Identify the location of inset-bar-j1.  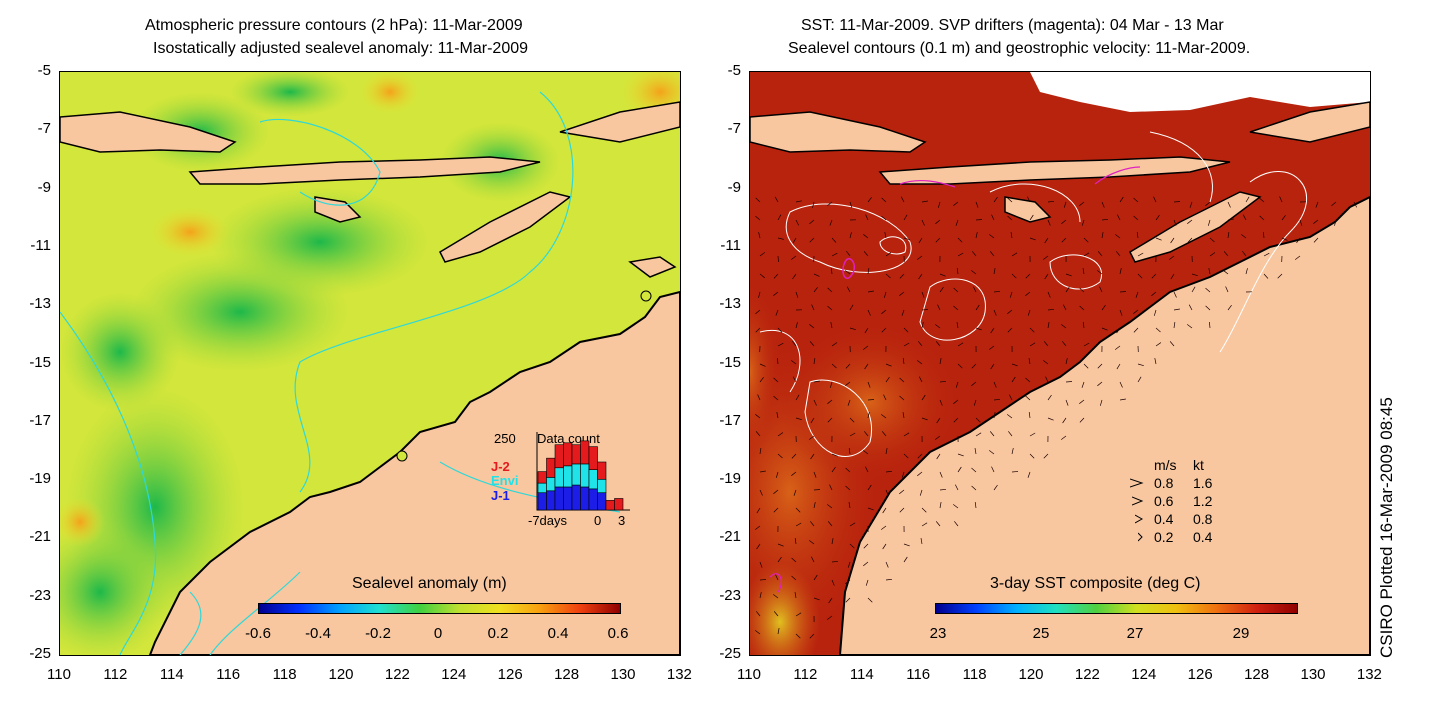
(542, 501).